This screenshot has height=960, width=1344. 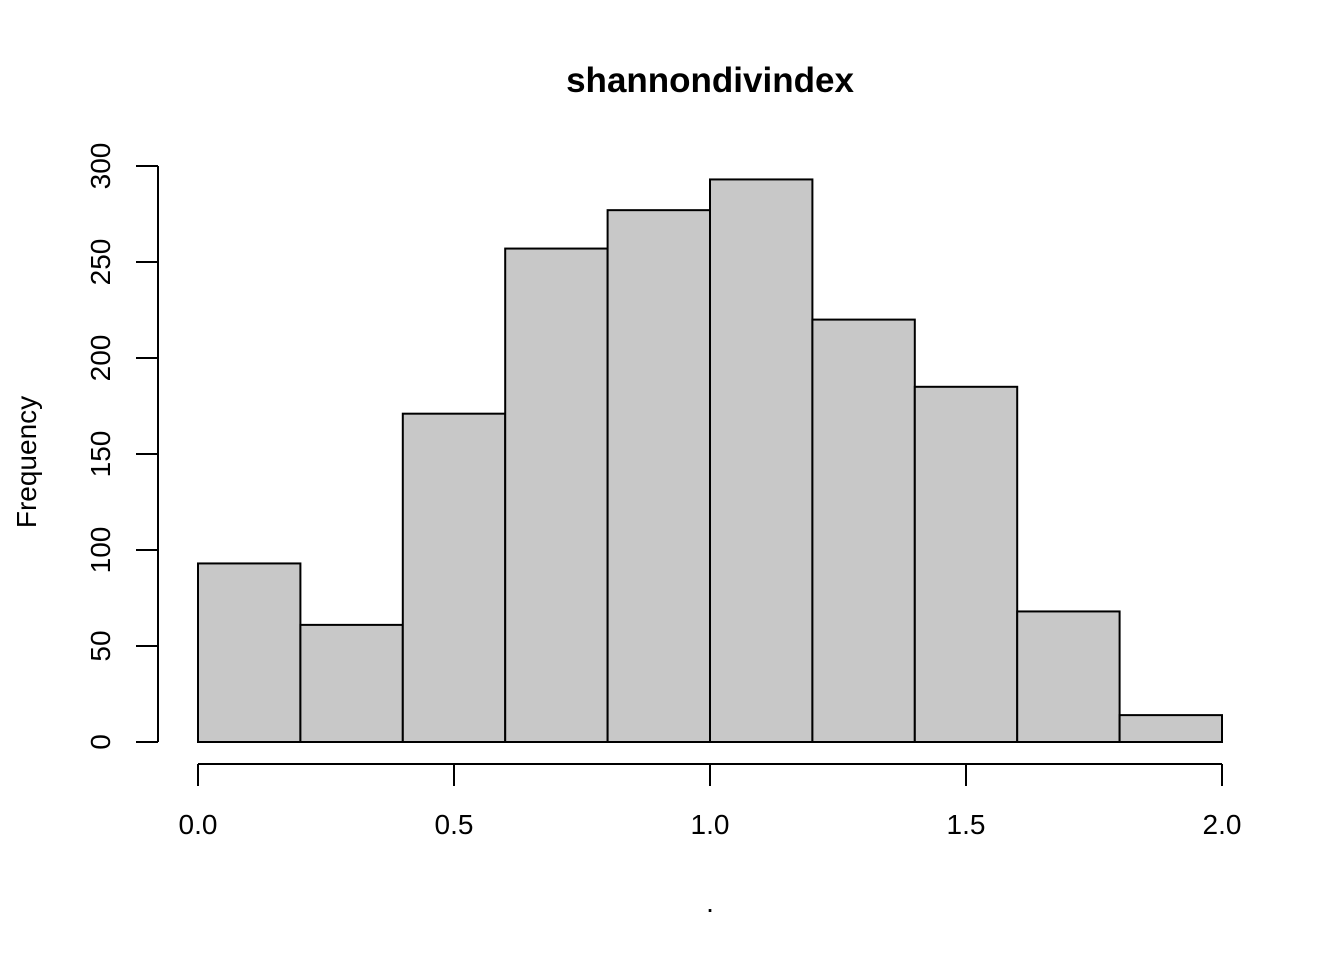 What do you see at coordinates (1222, 824) in the screenshot?
I see `x-tick-label-4: 2.0` at bounding box center [1222, 824].